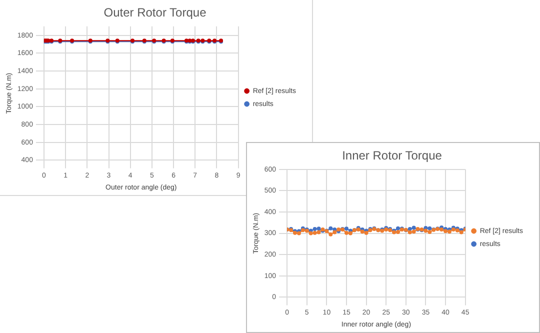 The width and height of the screenshot is (540, 333). What do you see at coordinates (155, 13) in the screenshot?
I see `chart-title: Outer Rotor Torque` at bounding box center [155, 13].